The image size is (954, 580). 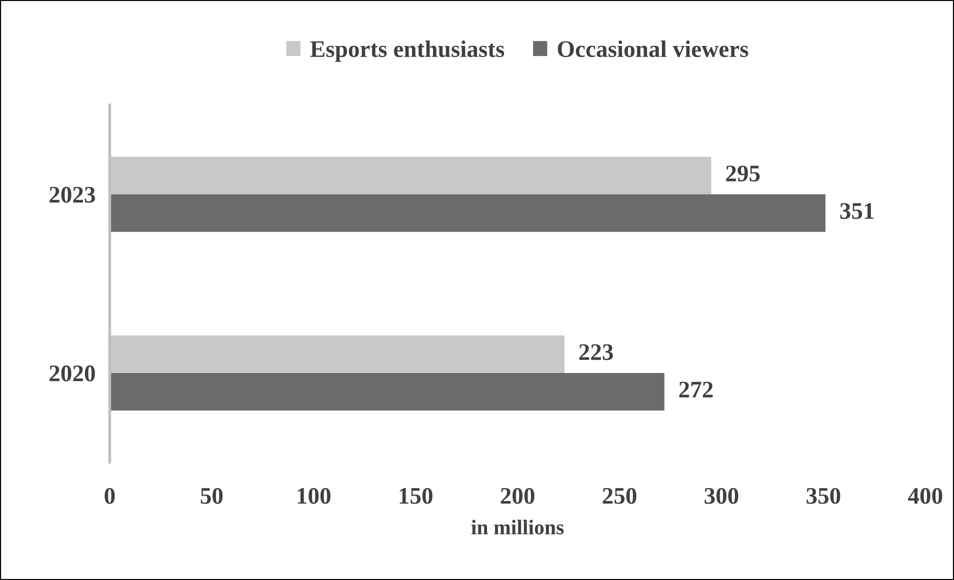 What do you see at coordinates (72, 373) in the screenshot?
I see `y-tick-label: 2020` at bounding box center [72, 373].